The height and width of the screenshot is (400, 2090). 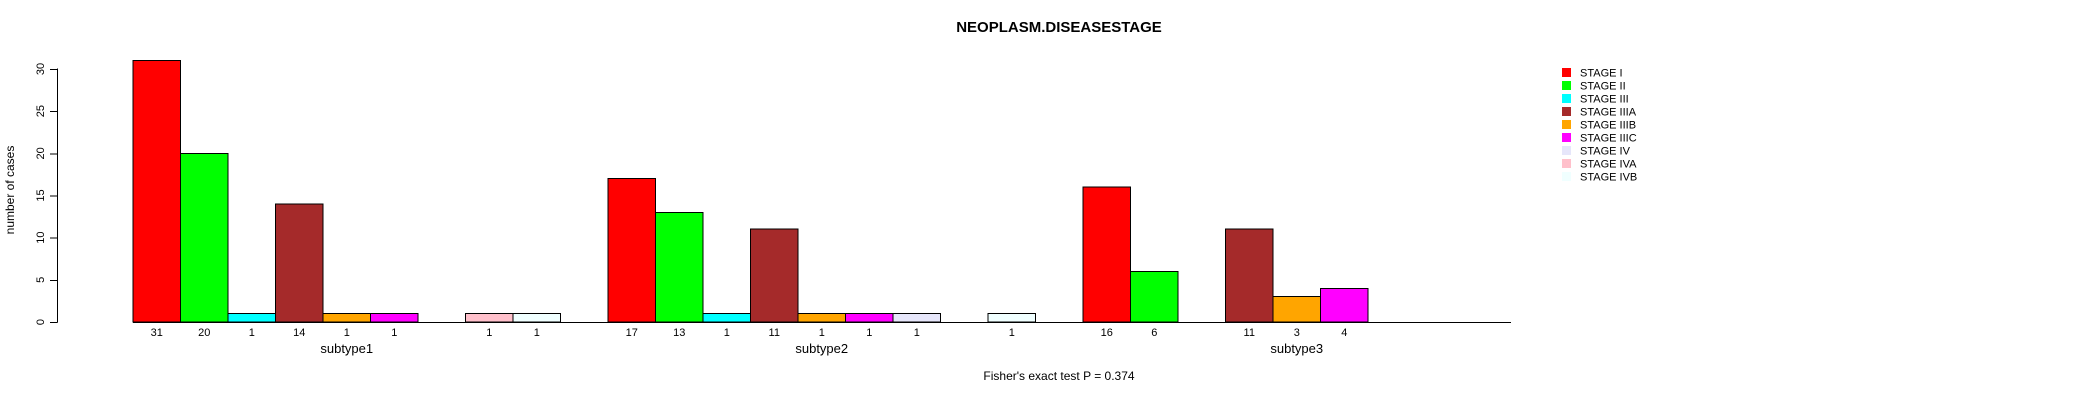 What do you see at coordinates (632, 333) in the screenshot?
I see `bar-value-label: 17` at bounding box center [632, 333].